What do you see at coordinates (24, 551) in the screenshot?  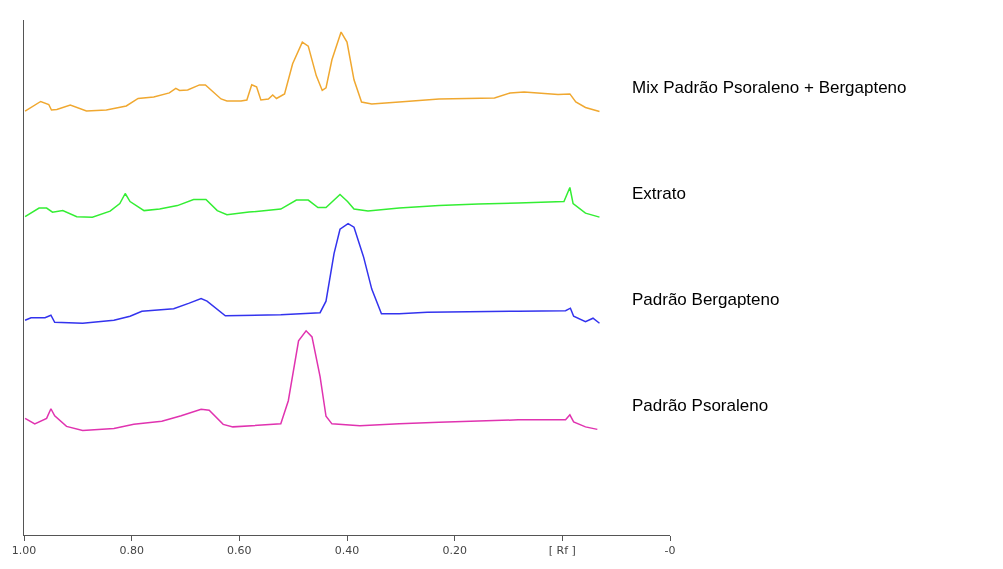 I see `x-tick-label: 1.00` at bounding box center [24, 551].